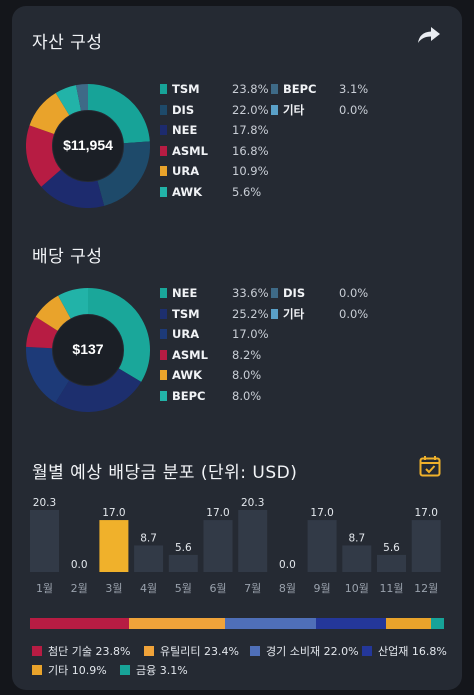  Describe the element at coordinates (300, 89) in the screenshot. I see `asset-legend-name: BEPC` at that location.